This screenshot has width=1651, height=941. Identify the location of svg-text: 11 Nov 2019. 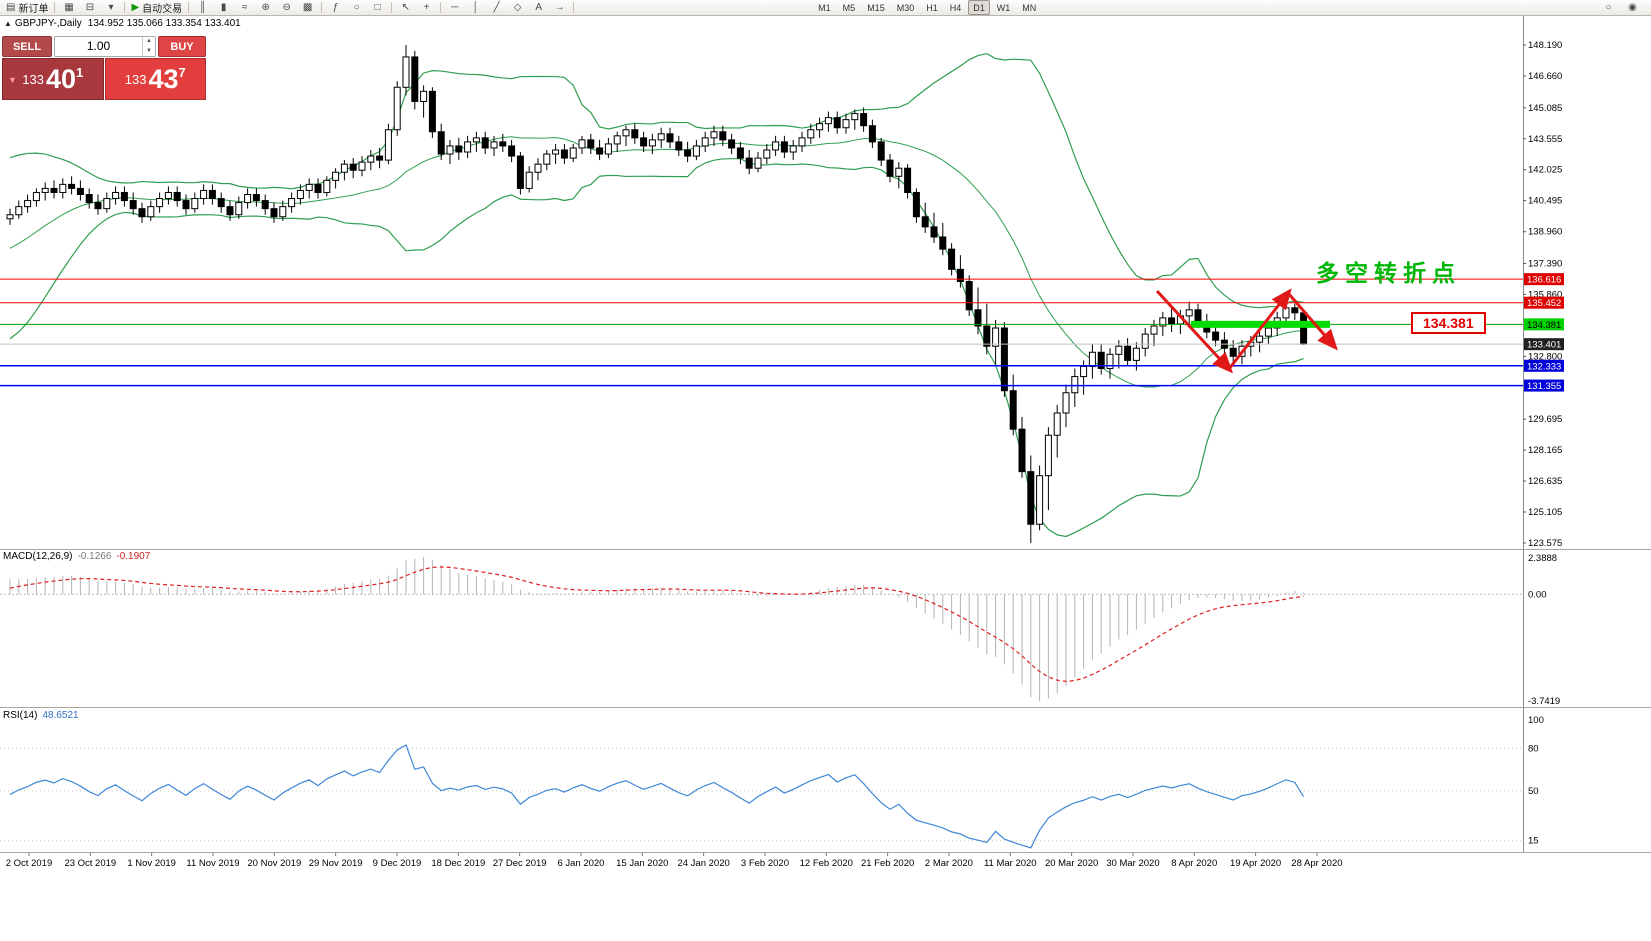
(212, 863).